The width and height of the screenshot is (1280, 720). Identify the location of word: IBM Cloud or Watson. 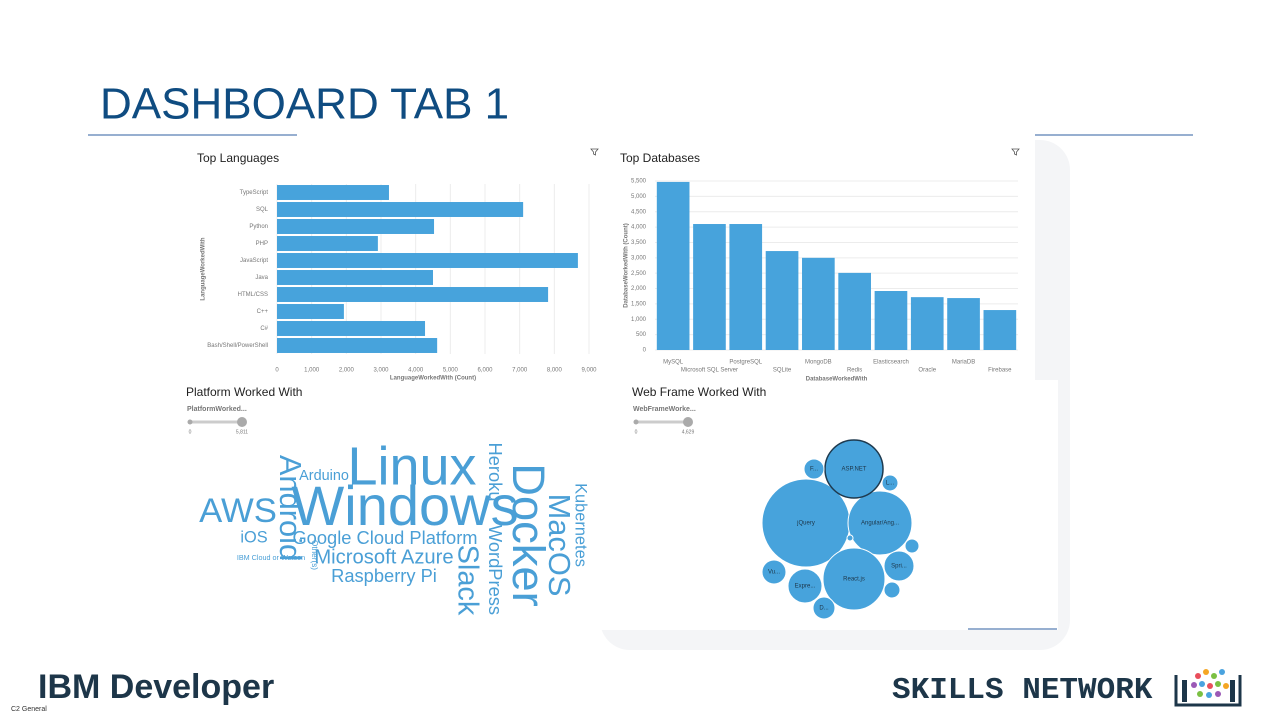
(271, 557).